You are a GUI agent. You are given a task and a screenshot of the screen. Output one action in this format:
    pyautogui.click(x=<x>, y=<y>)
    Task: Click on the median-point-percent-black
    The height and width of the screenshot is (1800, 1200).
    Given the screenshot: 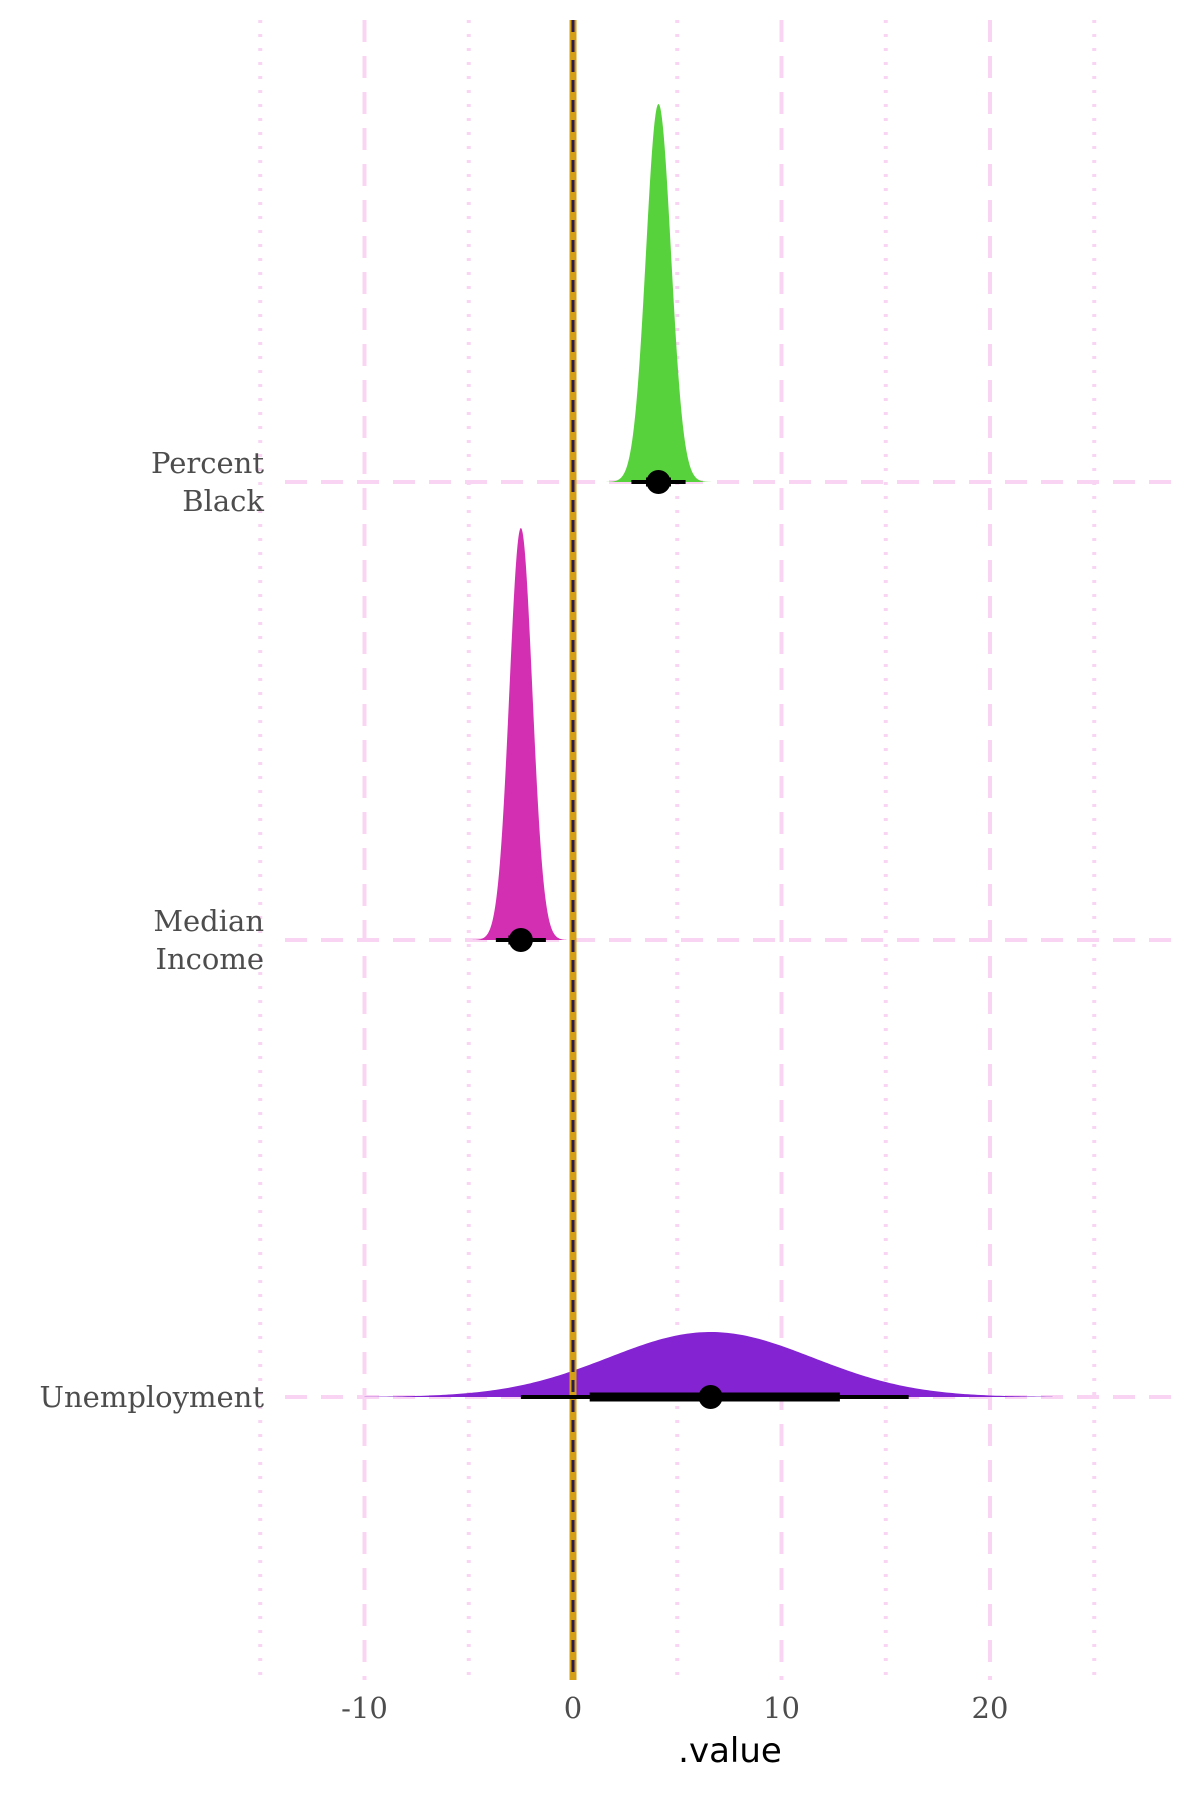 What is the action you would take?
    pyautogui.click(x=658, y=482)
    